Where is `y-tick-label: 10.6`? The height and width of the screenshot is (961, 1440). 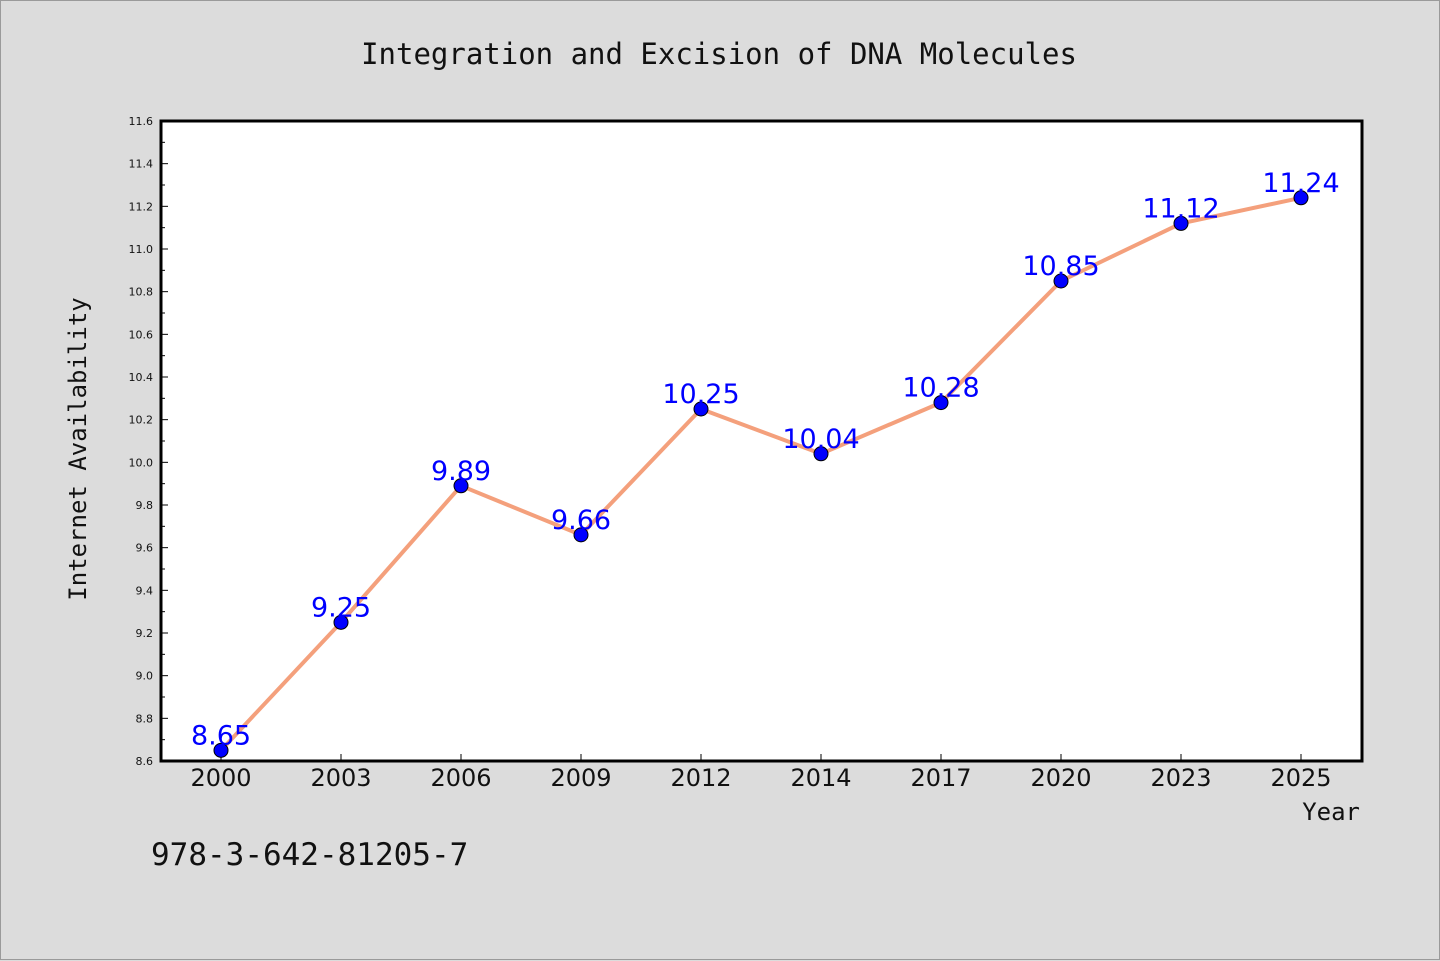 y-tick-label: 10.6 is located at coordinates (141, 334).